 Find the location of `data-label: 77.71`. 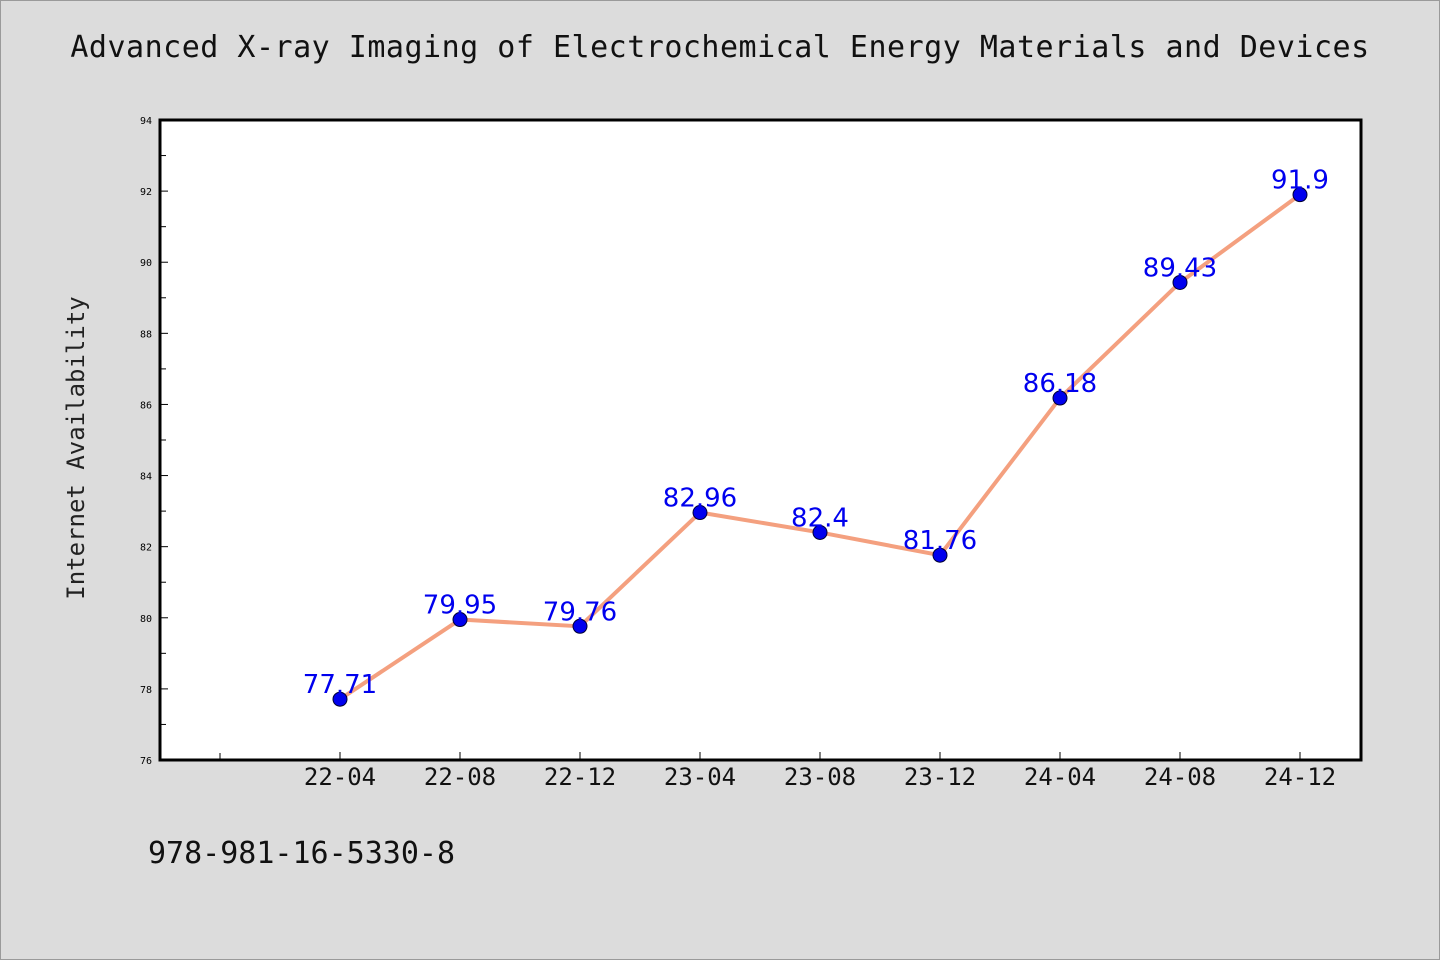

data-label: 77.71 is located at coordinates (340, 685).